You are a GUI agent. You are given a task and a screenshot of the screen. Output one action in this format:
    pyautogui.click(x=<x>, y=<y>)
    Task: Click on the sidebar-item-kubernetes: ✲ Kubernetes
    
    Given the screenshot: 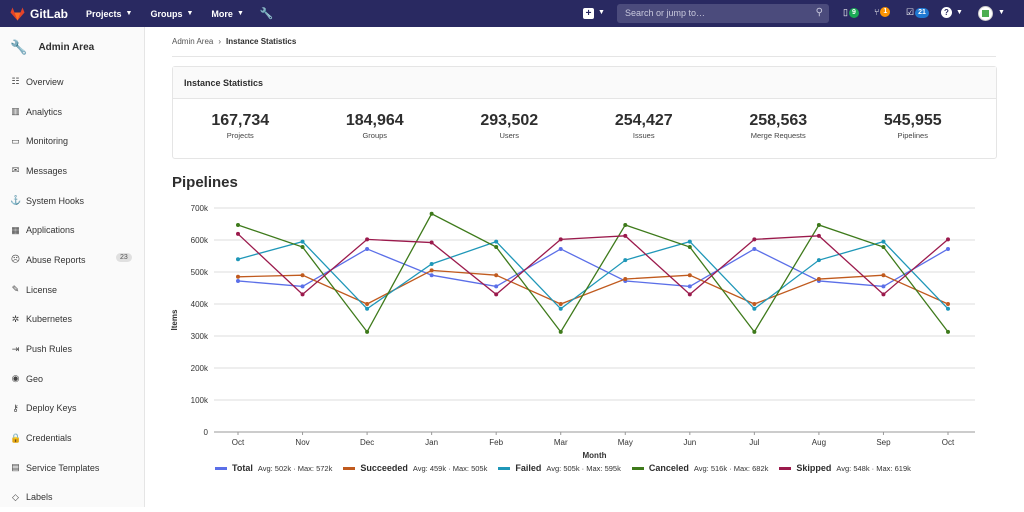 What is the action you would take?
    pyautogui.click(x=72, y=320)
    